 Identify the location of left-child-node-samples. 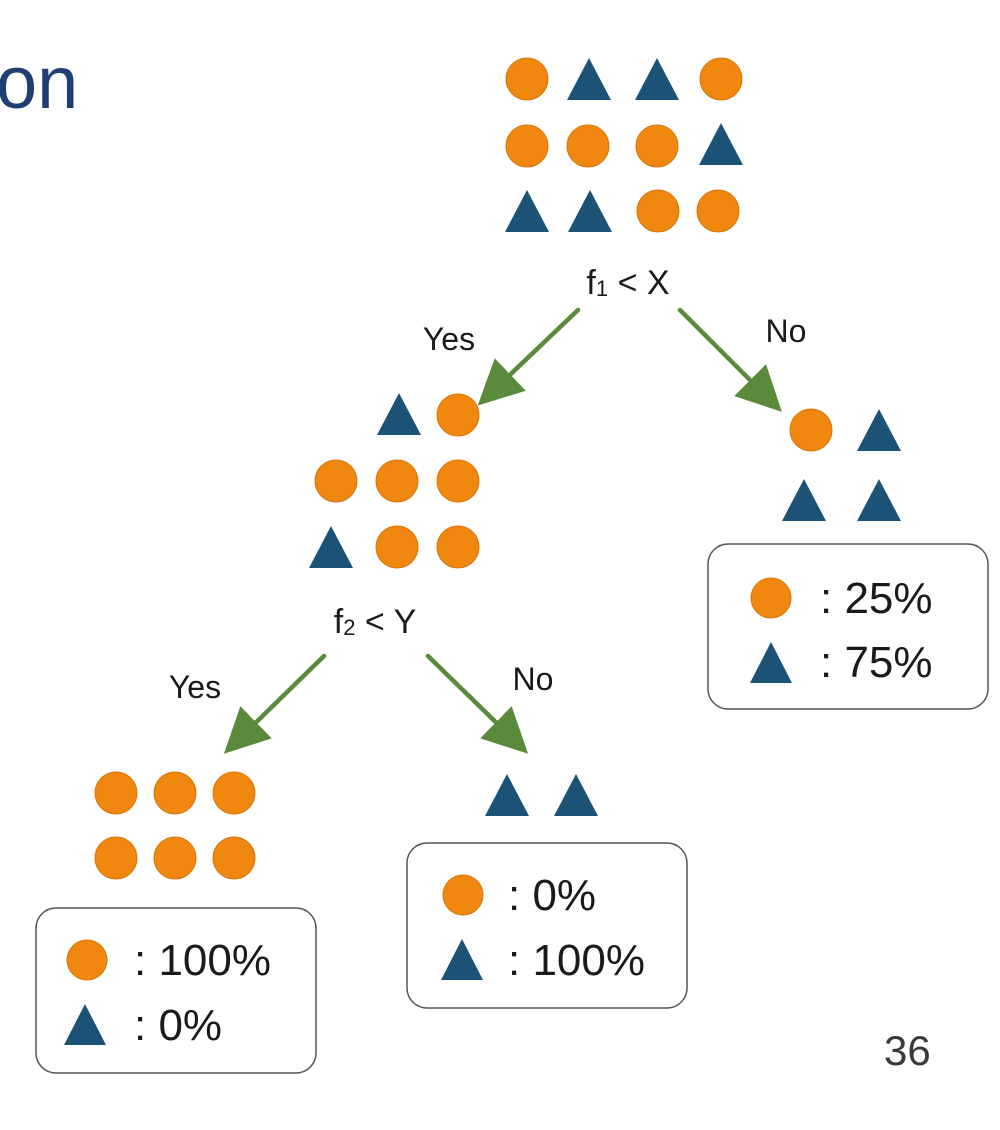
(394, 481).